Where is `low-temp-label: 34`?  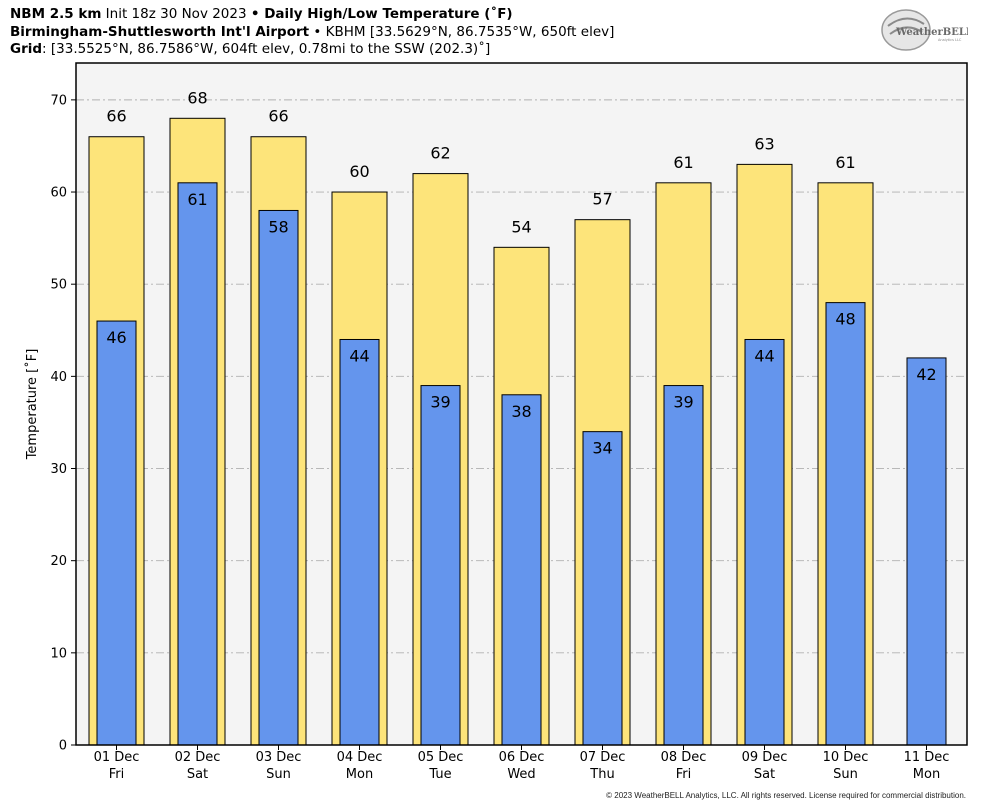 low-temp-label: 34 is located at coordinates (602, 448).